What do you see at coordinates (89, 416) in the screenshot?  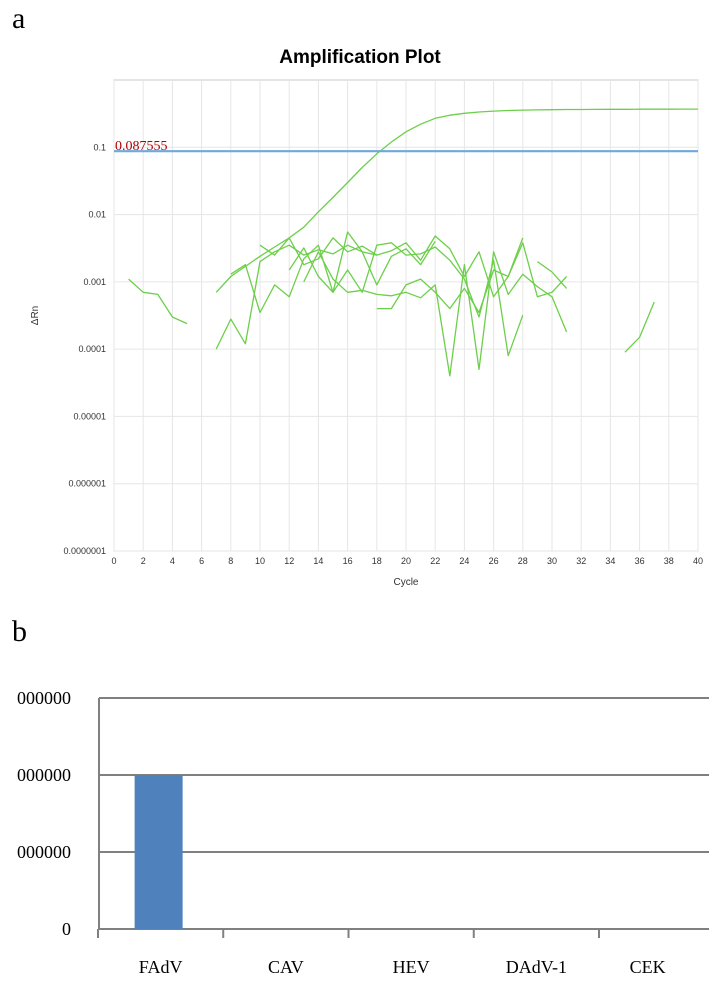 I see `y-tick-label: 0.00001` at bounding box center [89, 416].